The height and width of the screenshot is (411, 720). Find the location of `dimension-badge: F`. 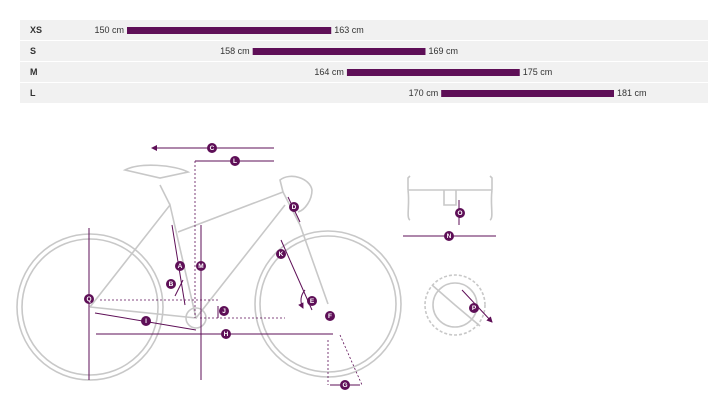

dimension-badge: F is located at coordinates (330, 316).